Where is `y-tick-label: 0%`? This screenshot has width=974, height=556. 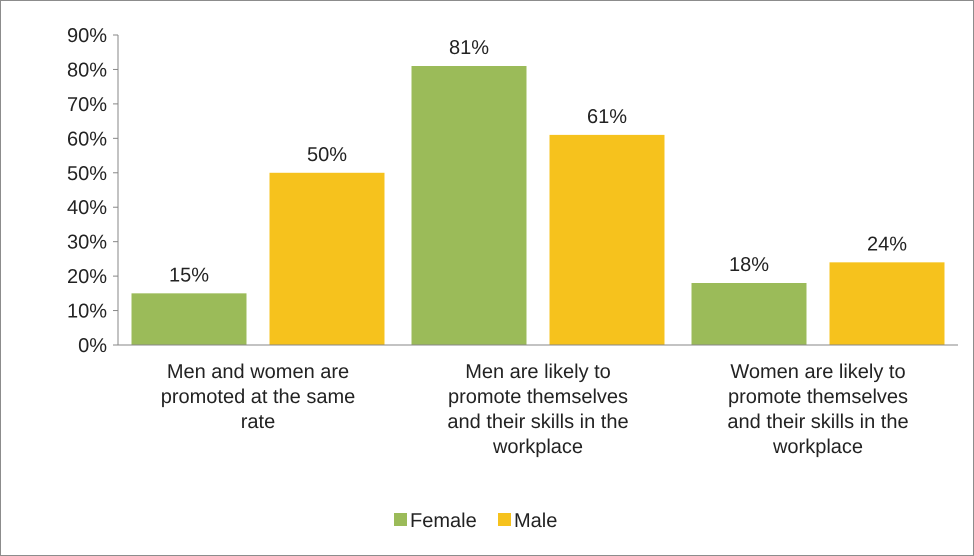 y-tick-label: 0% is located at coordinates (93, 346).